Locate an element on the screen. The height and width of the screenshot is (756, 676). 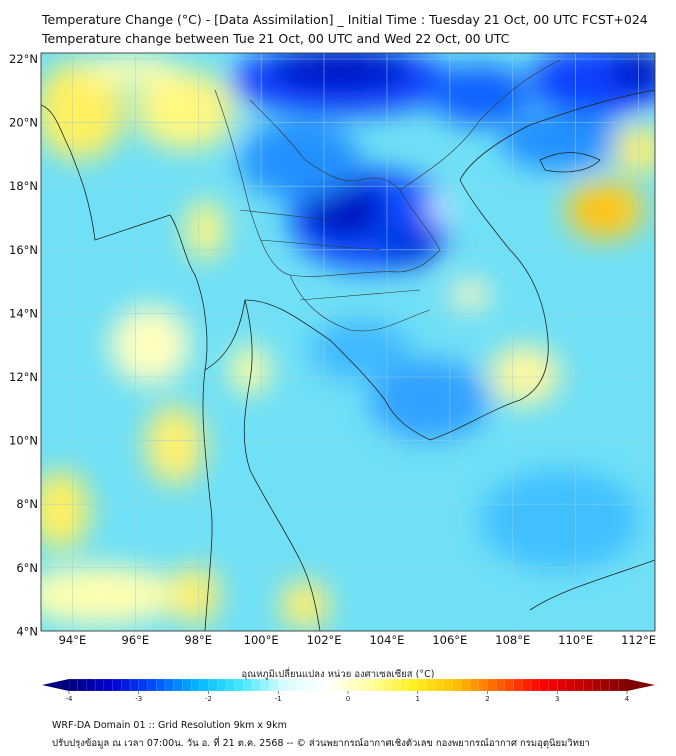
lat-label: 14°N is located at coordinates (23, 313).